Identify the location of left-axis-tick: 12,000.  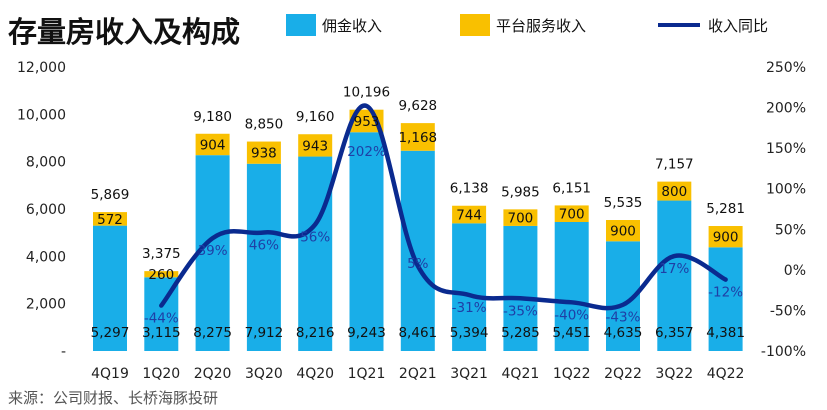
(41, 68).